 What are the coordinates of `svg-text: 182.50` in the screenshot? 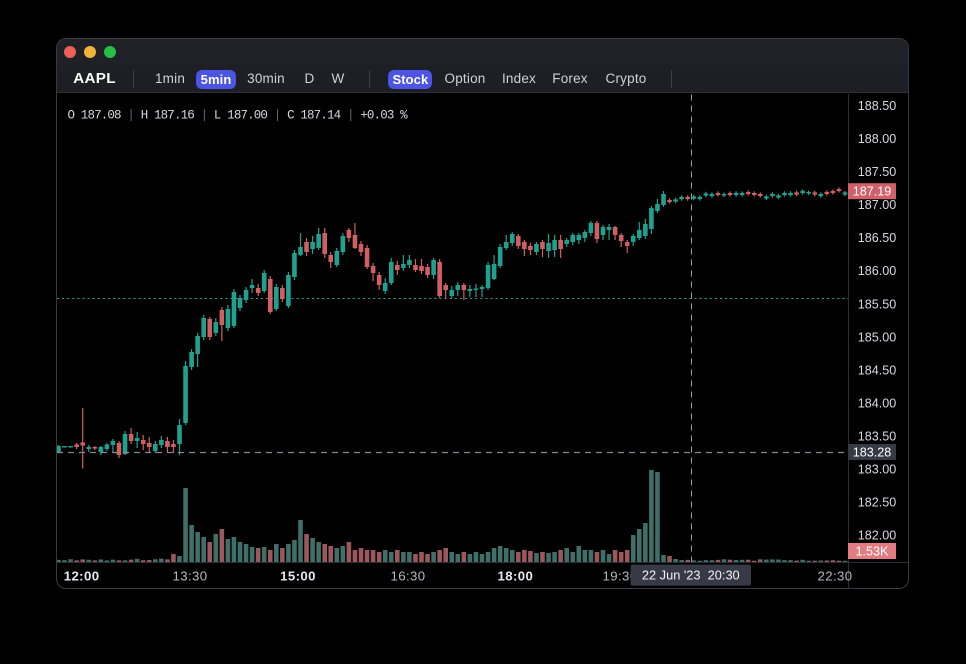 It's located at (877, 503).